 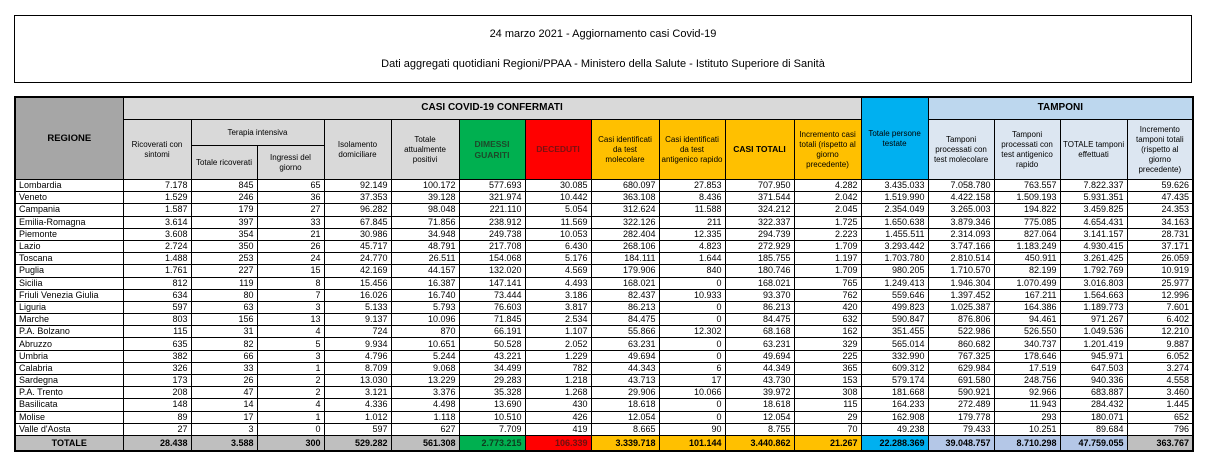 I want to click on cell-totale-tamponi: 3.016.803, so click(x=1093, y=283).